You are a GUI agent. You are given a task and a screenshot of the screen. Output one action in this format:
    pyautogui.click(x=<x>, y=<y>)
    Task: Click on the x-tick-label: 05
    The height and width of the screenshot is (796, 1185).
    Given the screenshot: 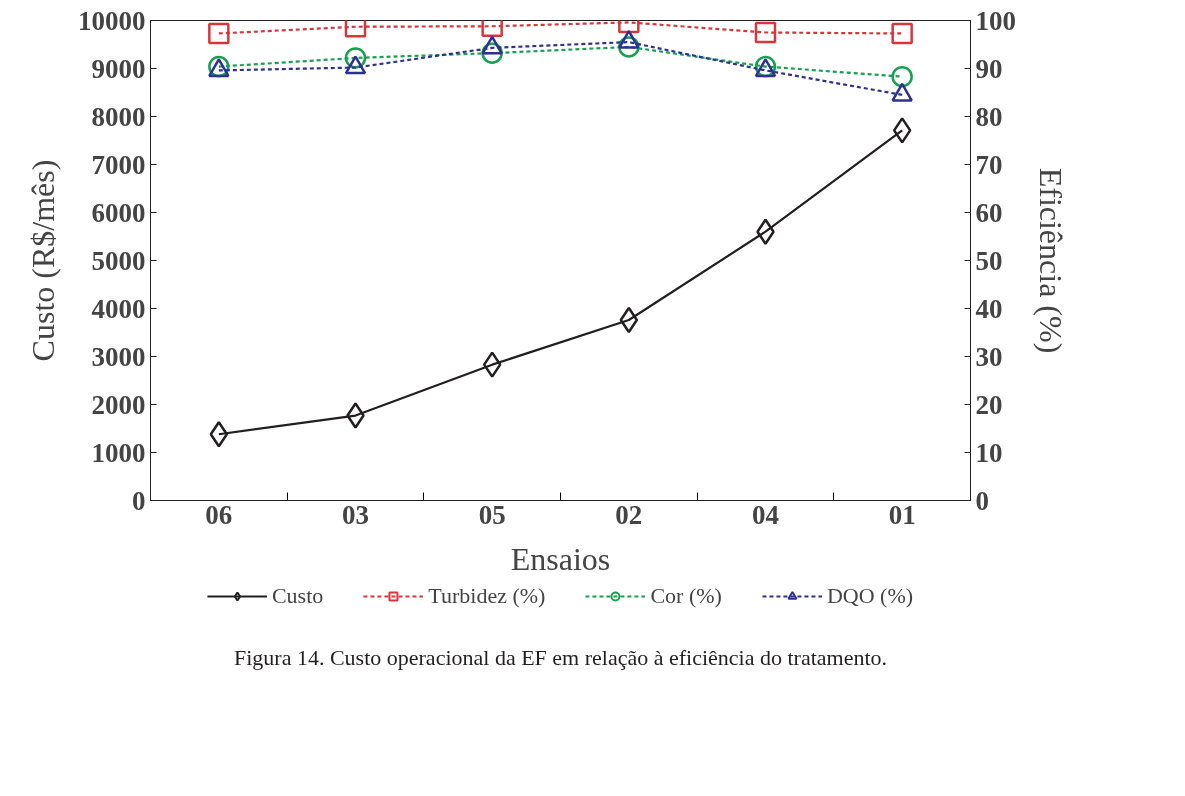 What is the action you would take?
    pyautogui.click(x=492, y=514)
    